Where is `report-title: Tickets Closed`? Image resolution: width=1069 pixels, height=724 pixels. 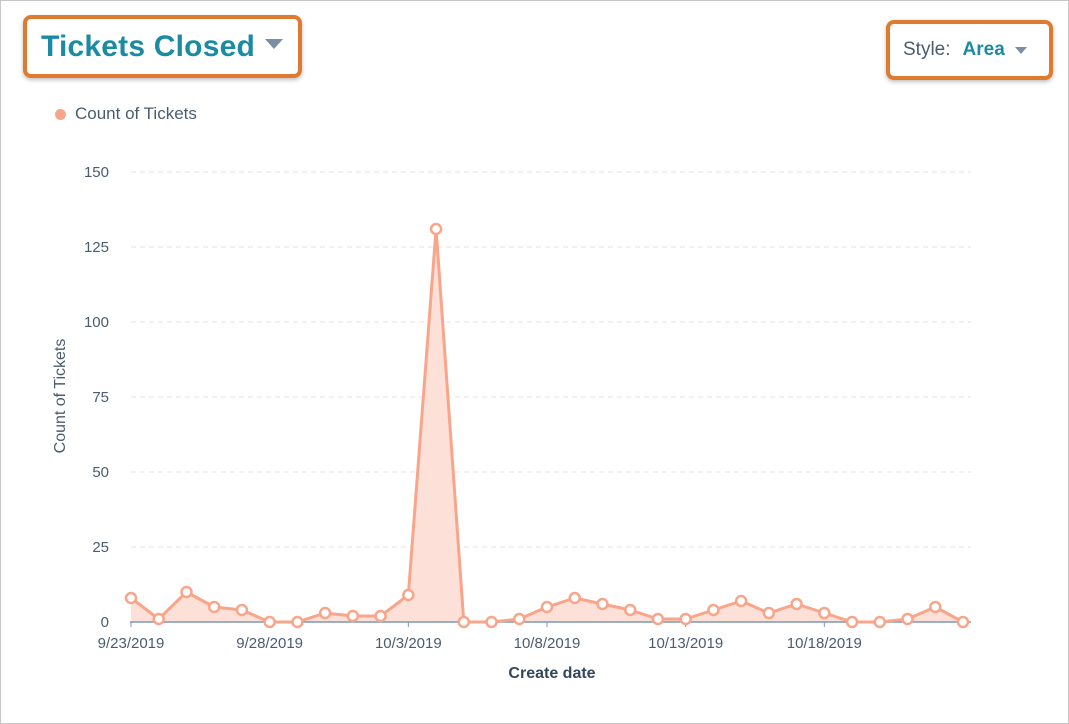
report-title: Tickets Closed is located at coordinates (148, 46).